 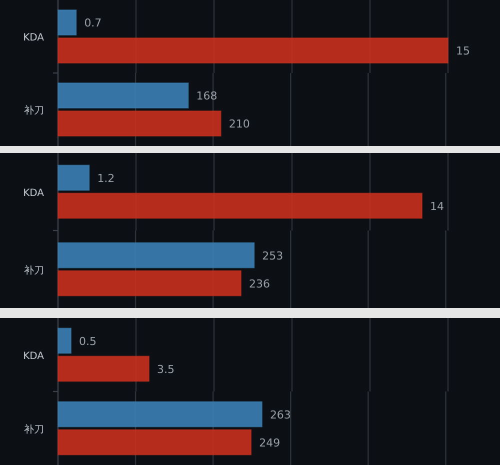 What do you see at coordinates (93, 23) in the screenshot?
I see `data-label: 0.7` at bounding box center [93, 23].